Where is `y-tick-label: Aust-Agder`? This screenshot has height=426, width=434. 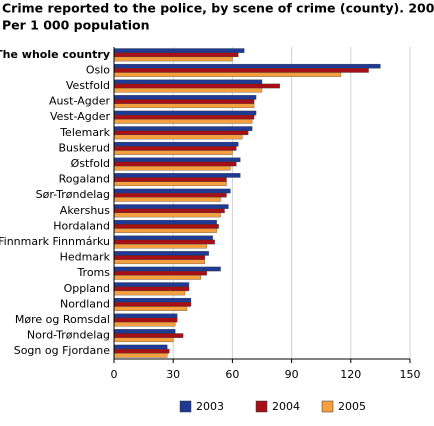 y-tick-label: Aust-Agder is located at coordinates (80, 101).